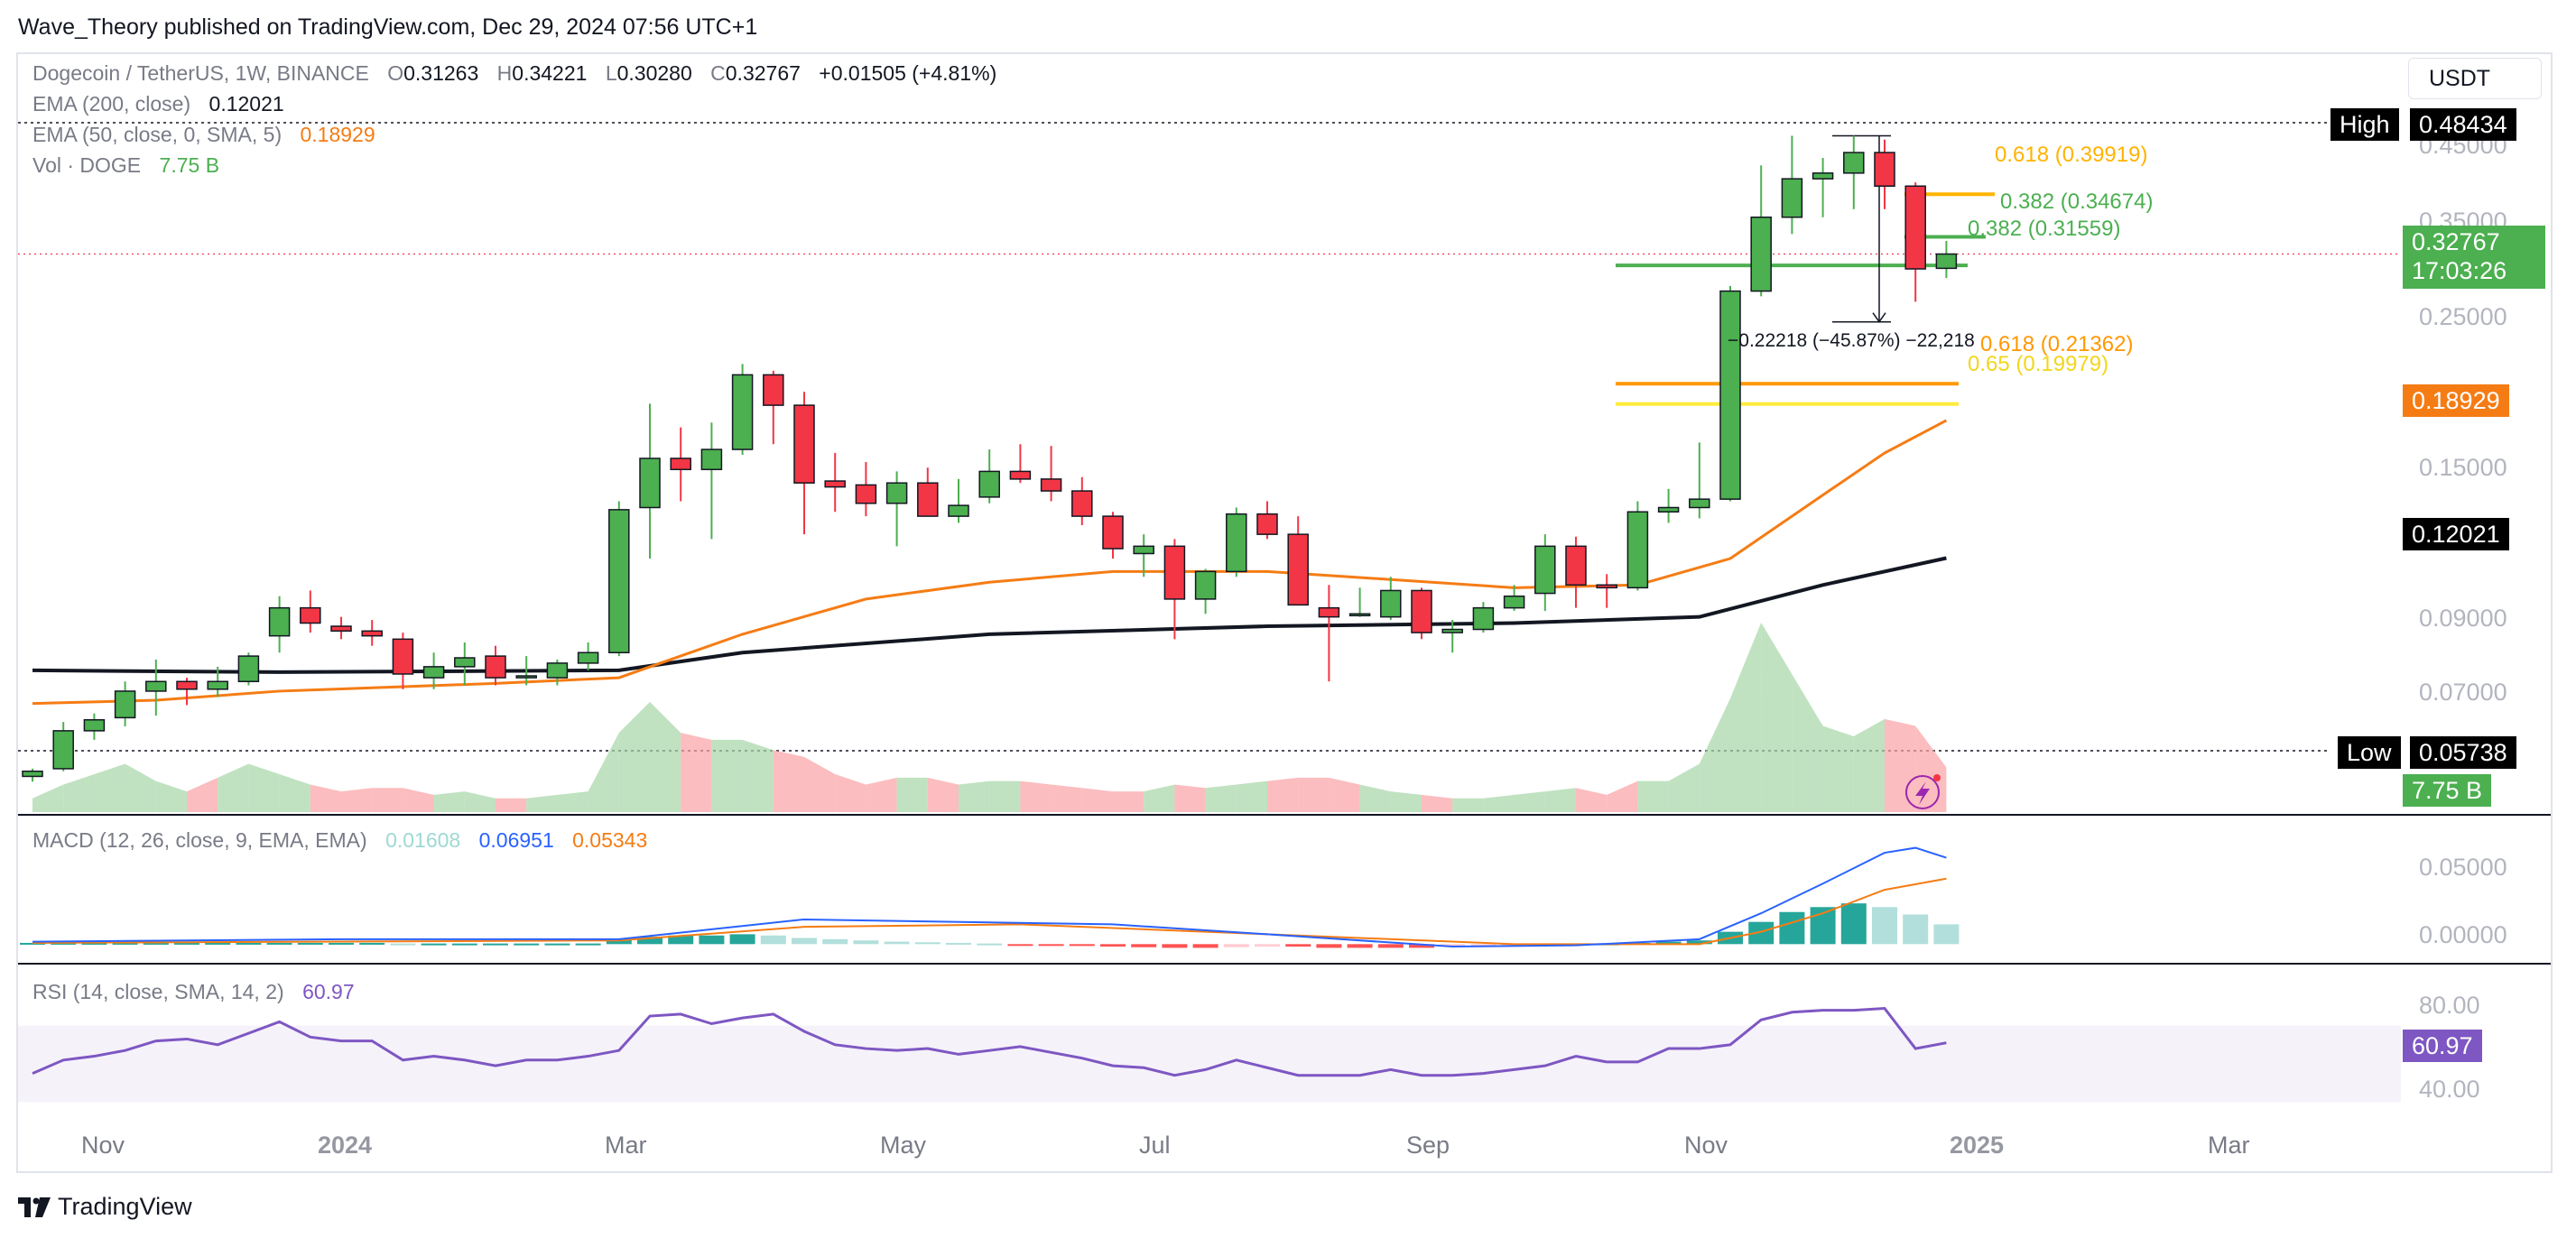 The width and height of the screenshot is (2576, 1238). I want to click on ema200-legend: EMA (200, close) 0.12021, so click(158, 104).